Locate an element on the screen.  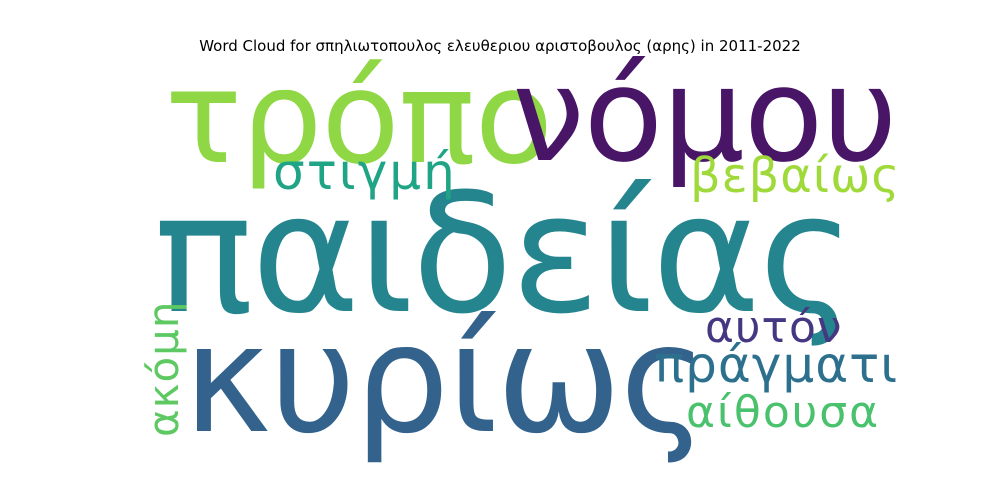
word-tropo: τρόπο is located at coordinates (359, 118).